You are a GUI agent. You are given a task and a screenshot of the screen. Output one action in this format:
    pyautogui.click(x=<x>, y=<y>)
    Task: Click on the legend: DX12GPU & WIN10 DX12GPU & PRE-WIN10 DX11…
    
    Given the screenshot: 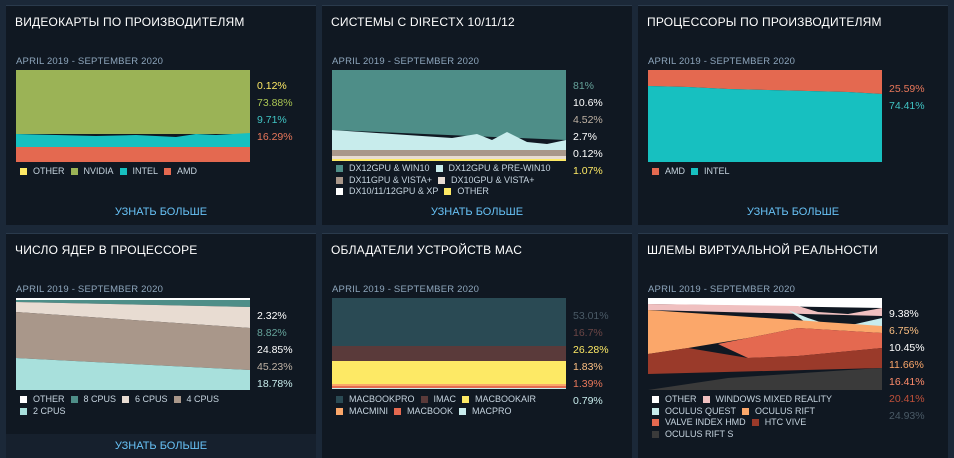 What is the action you would take?
    pyautogui.click(x=451, y=180)
    